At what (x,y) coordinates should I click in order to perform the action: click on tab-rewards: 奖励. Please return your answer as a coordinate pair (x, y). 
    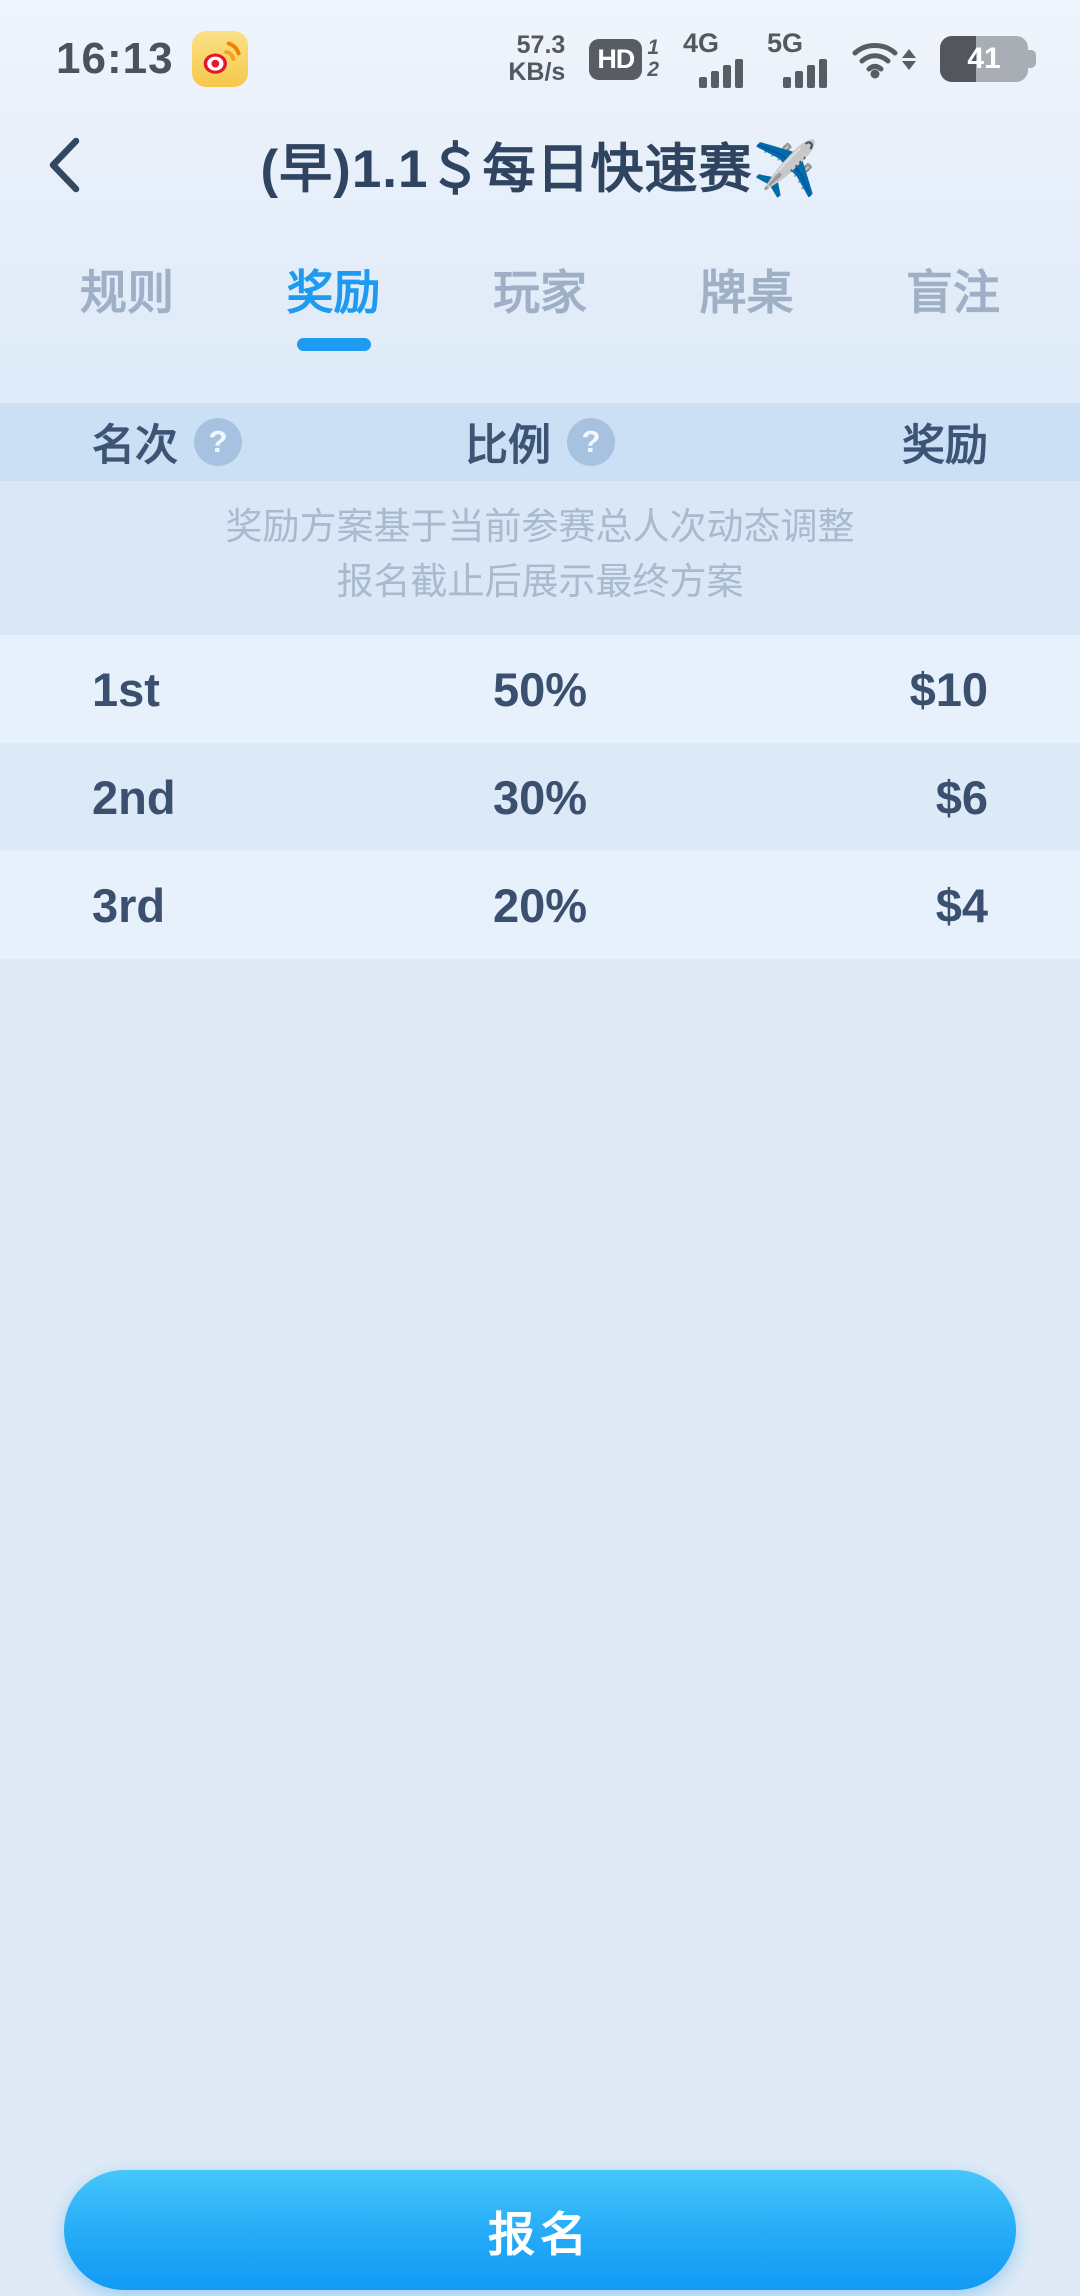
    Looking at the image, I should click on (334, 302).